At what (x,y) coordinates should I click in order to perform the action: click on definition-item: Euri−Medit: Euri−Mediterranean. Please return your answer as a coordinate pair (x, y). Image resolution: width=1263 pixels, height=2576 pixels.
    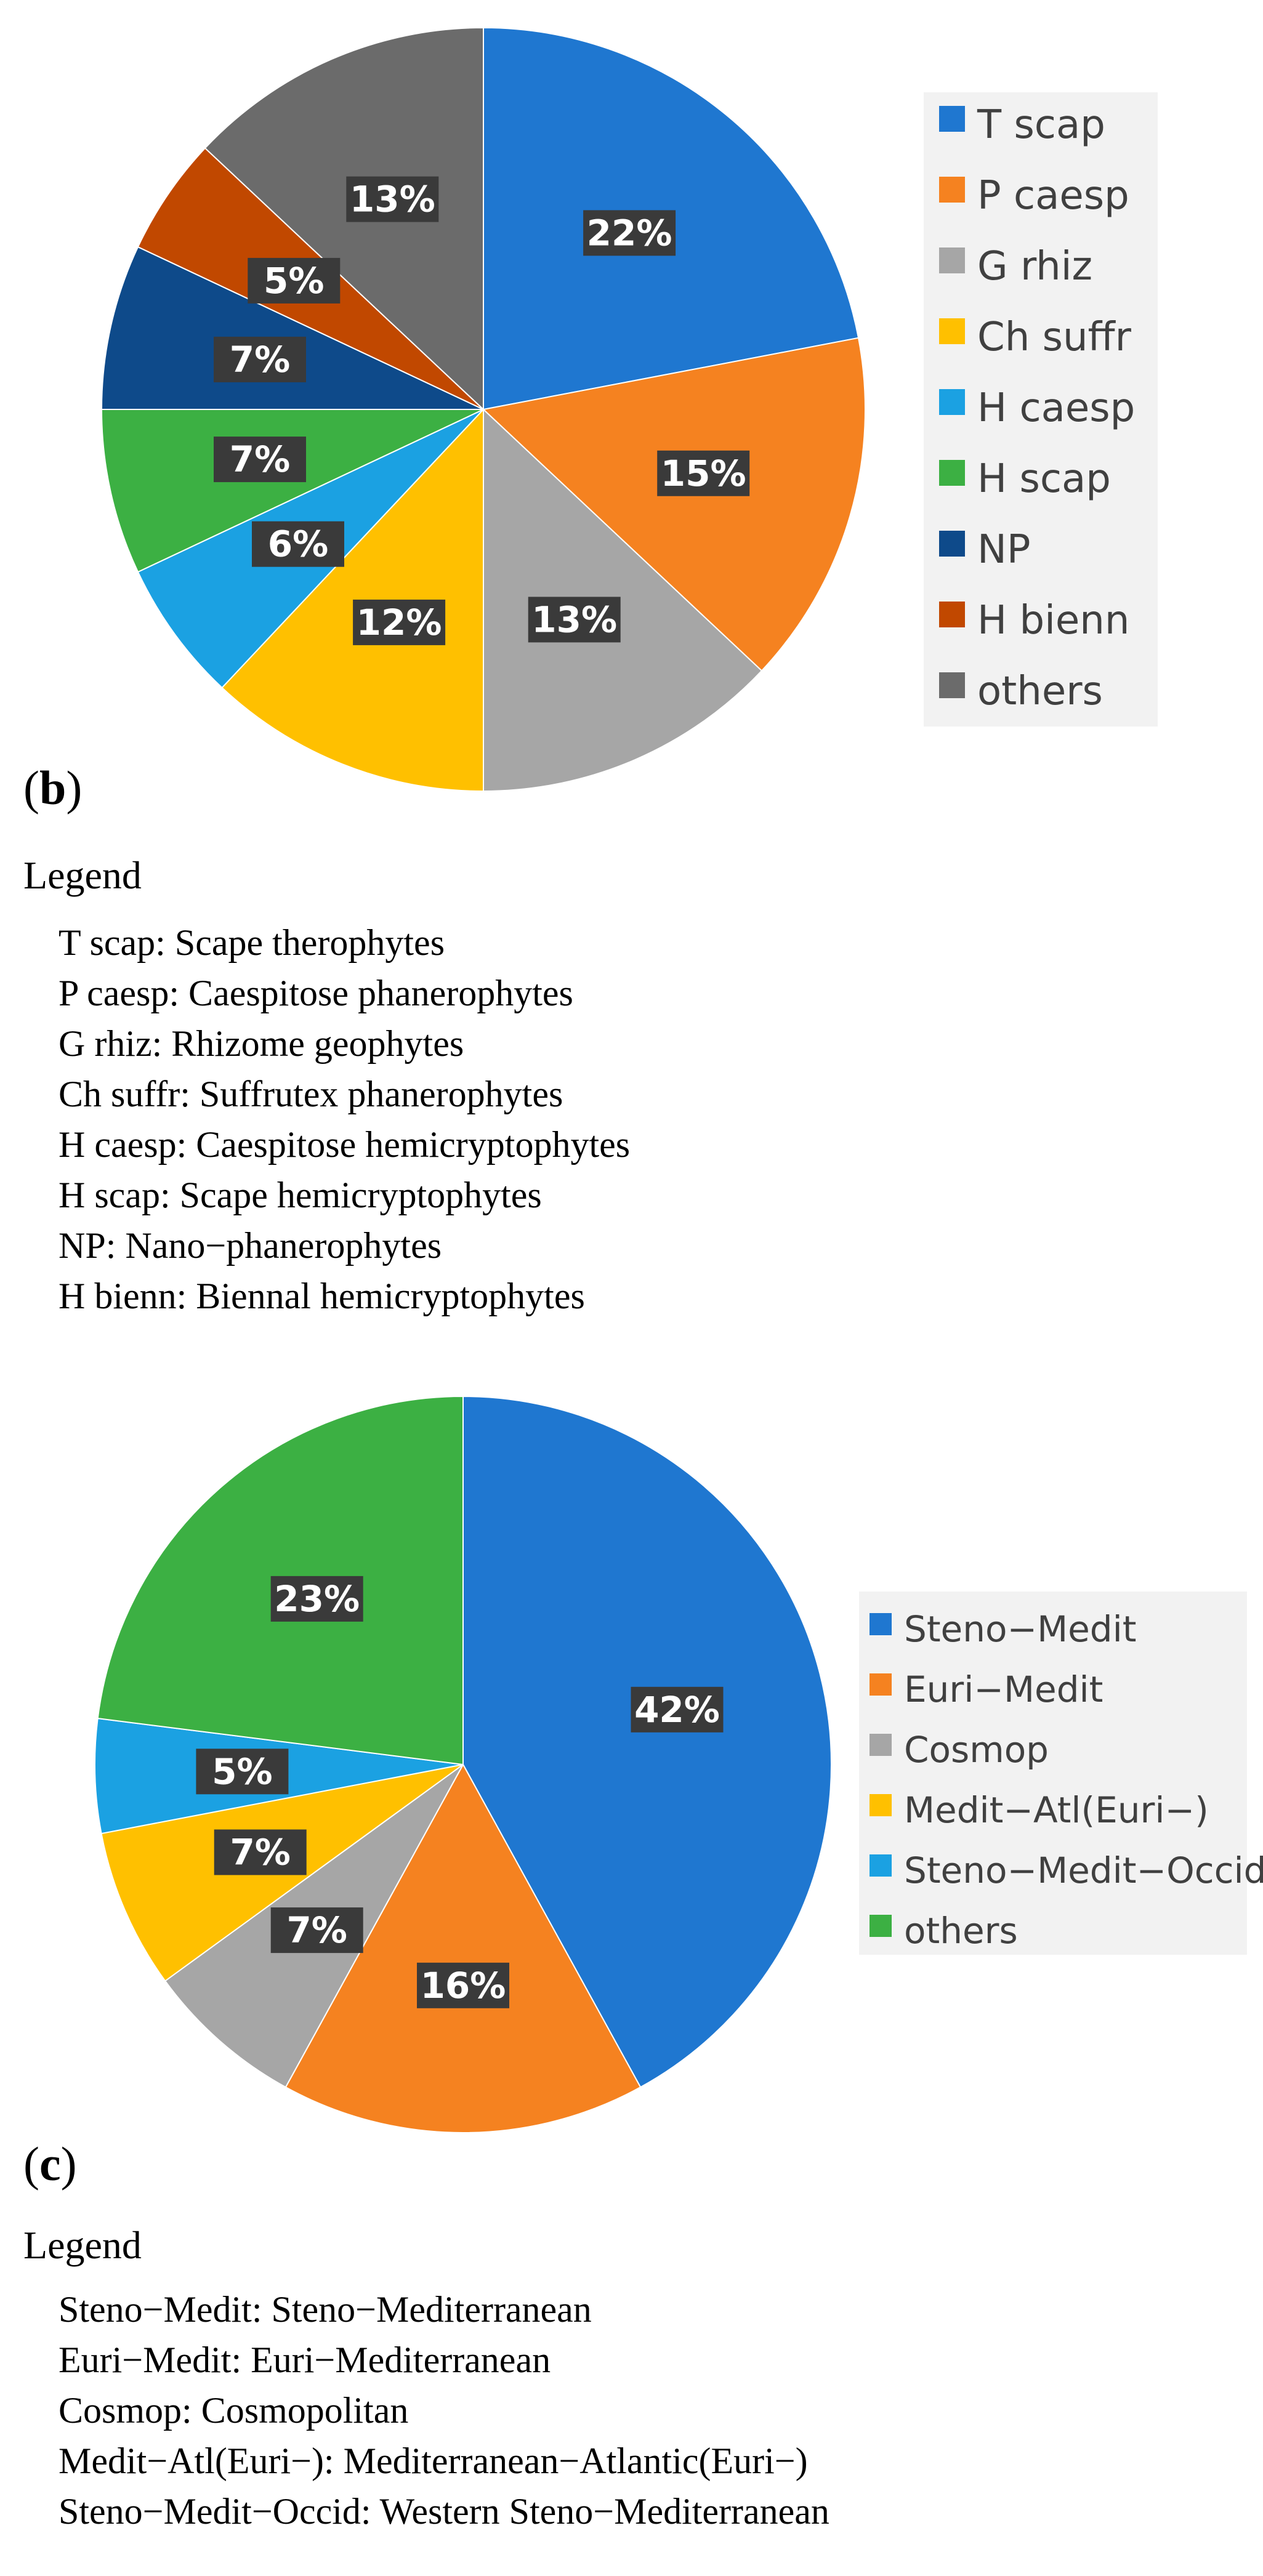
    Looking at the image, I should click on (305, 2360).